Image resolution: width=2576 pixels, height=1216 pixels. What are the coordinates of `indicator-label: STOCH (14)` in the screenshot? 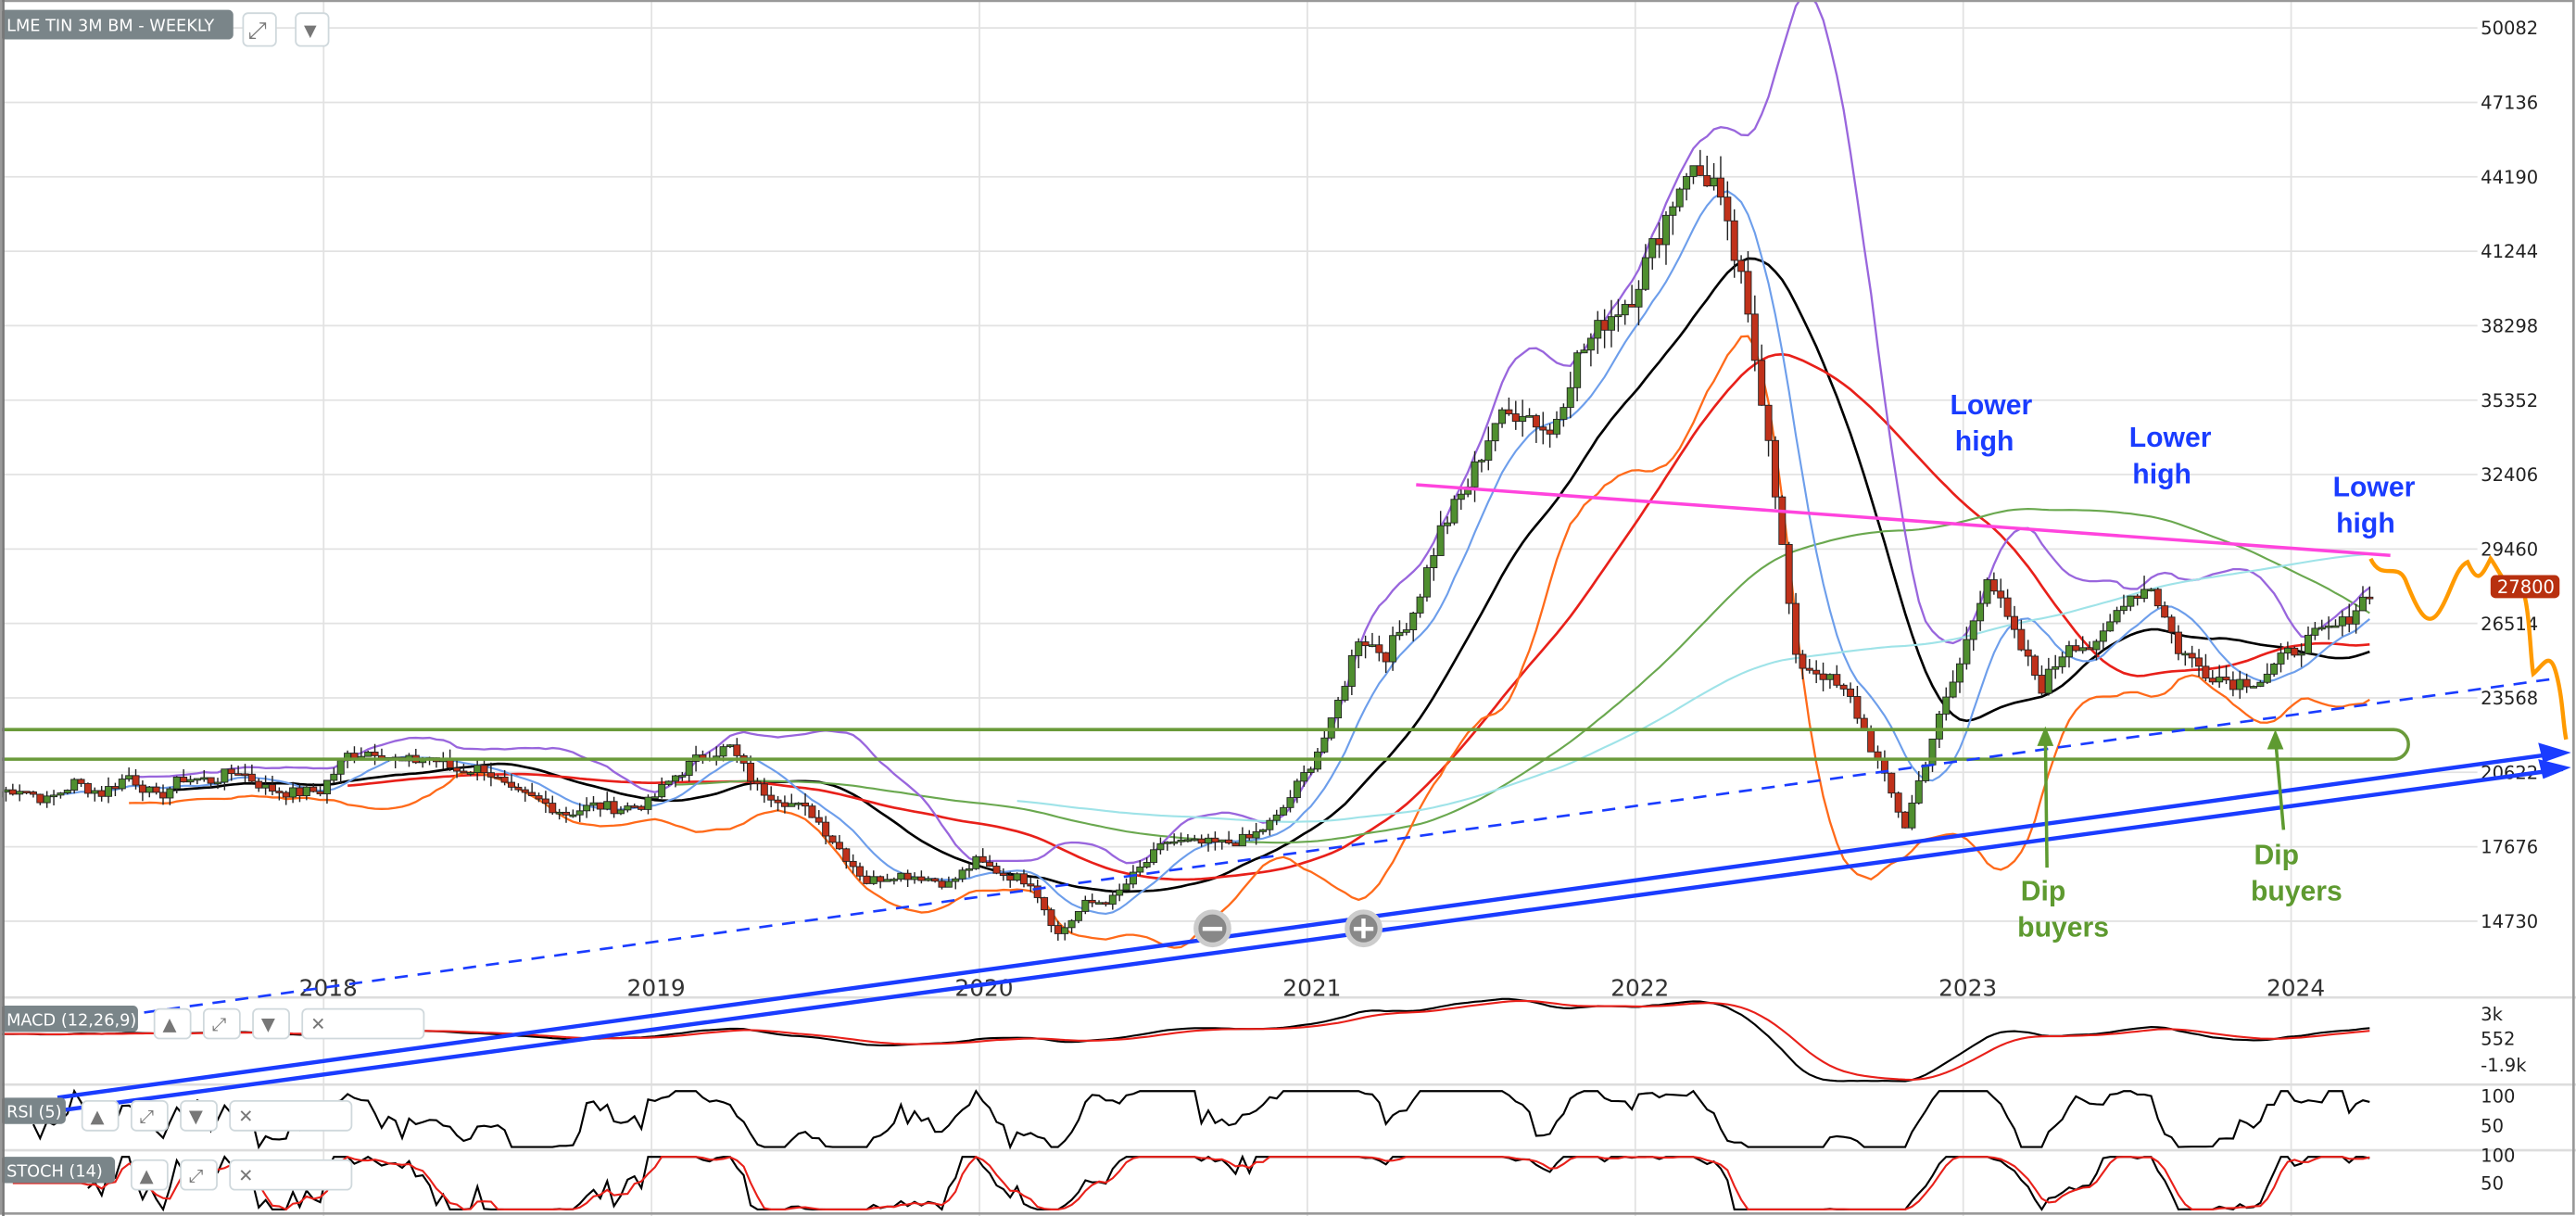 It's located at (55, 1171).